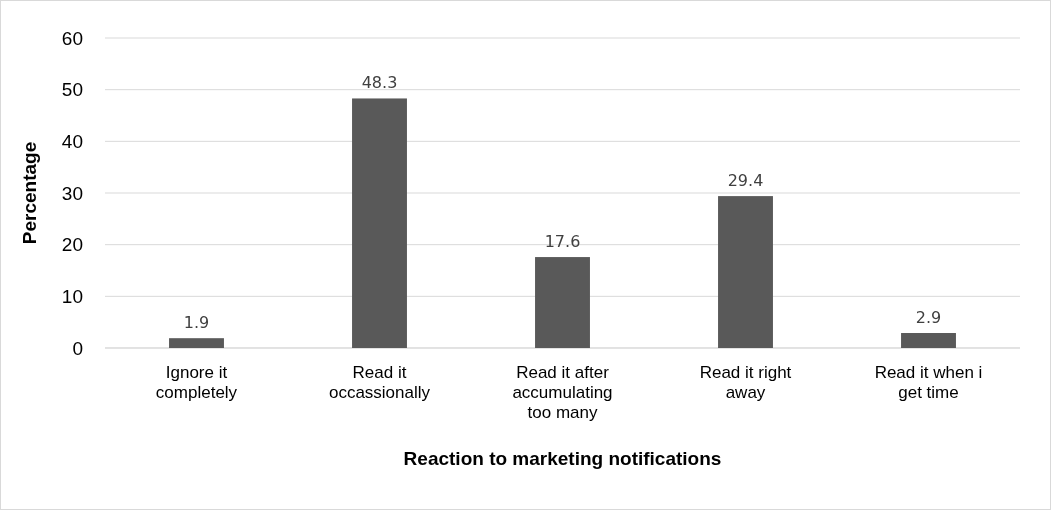 This screenshot has height=510, width=1051. What do you see at coordinates (72, 141) in the screenshot?
I see `y-tick-label: 40` at bounding box center [72, 141].